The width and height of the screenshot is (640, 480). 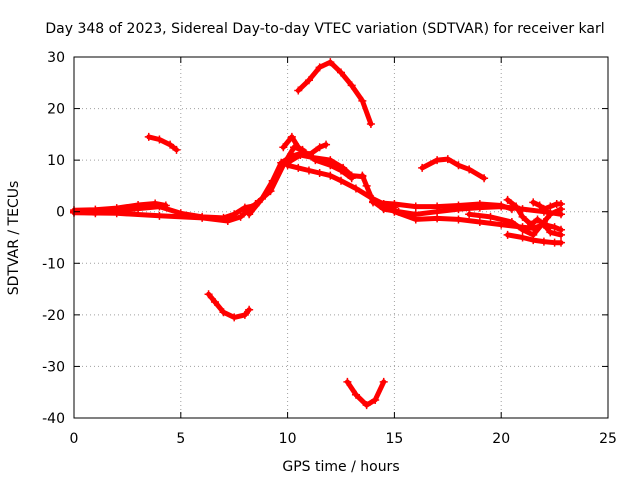 I want to click on y-tick-label: -40, so click(x=53, y=419).